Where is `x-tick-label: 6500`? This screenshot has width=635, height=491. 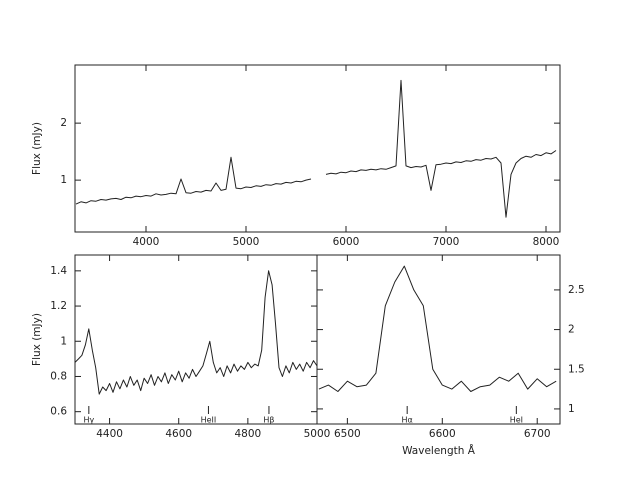 x-tick-label: 6500 is located at coordinates (347, 434).